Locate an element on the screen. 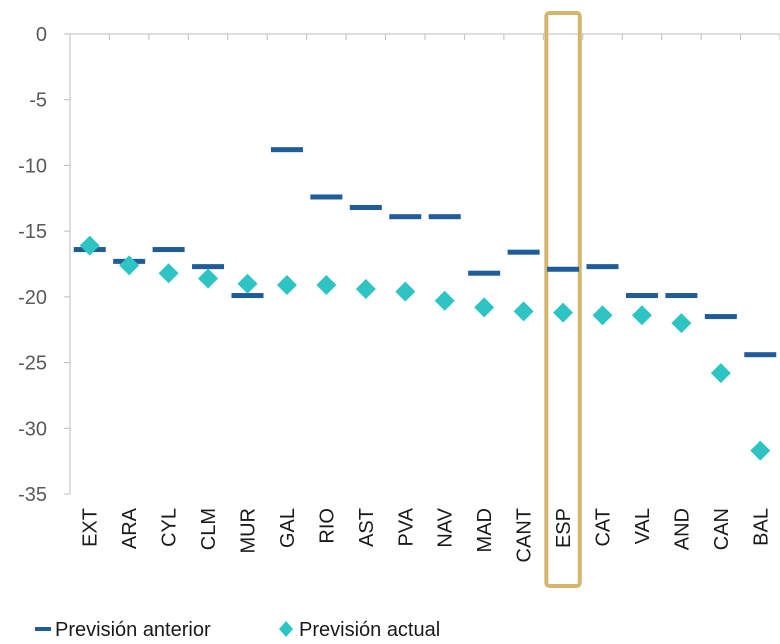  x-tick-label-can: CAN is located at coordinates (722, 529).